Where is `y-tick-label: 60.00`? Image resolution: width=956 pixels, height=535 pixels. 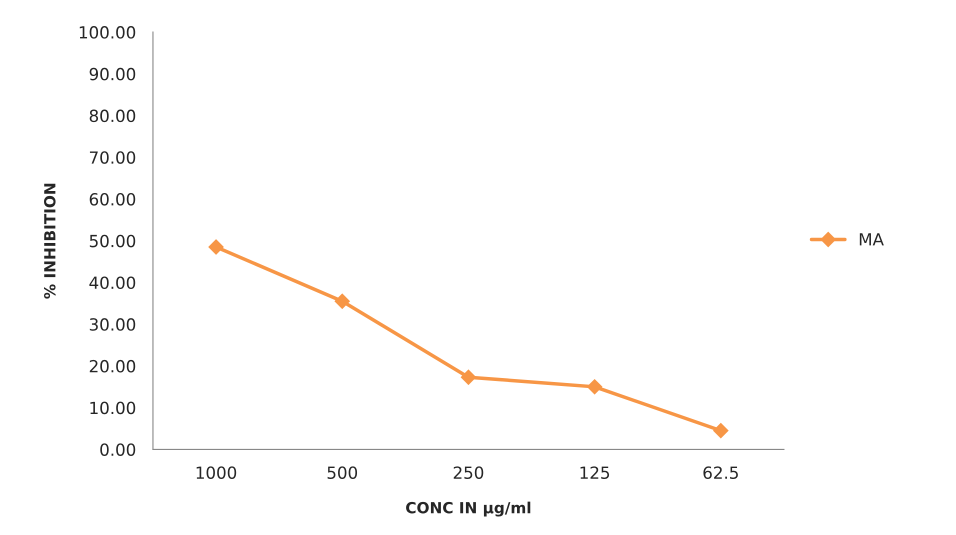 y-tick-label: 60.00 is located at coordinates (113, 199).